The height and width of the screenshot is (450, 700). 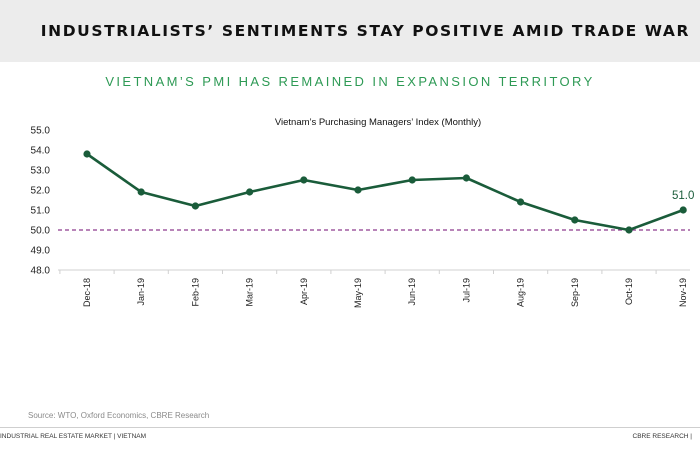 I want to click on annotation-layer: 51.0, so click(x=683, y=196).